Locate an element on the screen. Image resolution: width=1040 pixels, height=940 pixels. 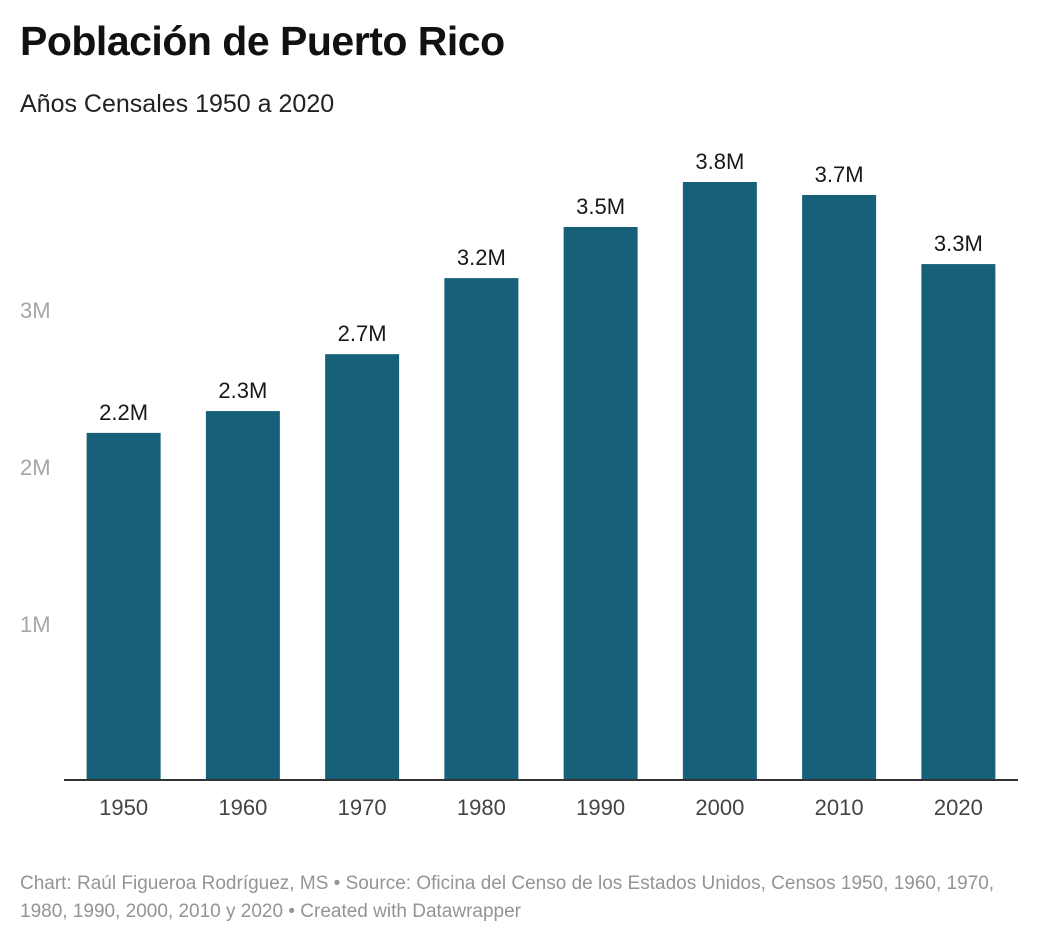
value-label: 3.3M is located at coordinates (958, 243).